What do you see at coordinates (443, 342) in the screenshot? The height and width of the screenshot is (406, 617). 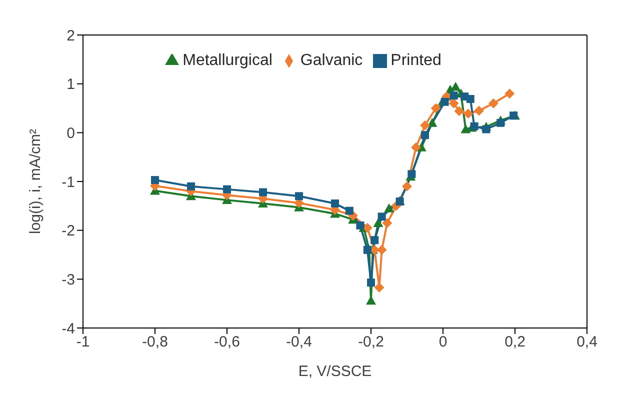 I see `x-tick-label: 0` at bounding box center [443, 342].